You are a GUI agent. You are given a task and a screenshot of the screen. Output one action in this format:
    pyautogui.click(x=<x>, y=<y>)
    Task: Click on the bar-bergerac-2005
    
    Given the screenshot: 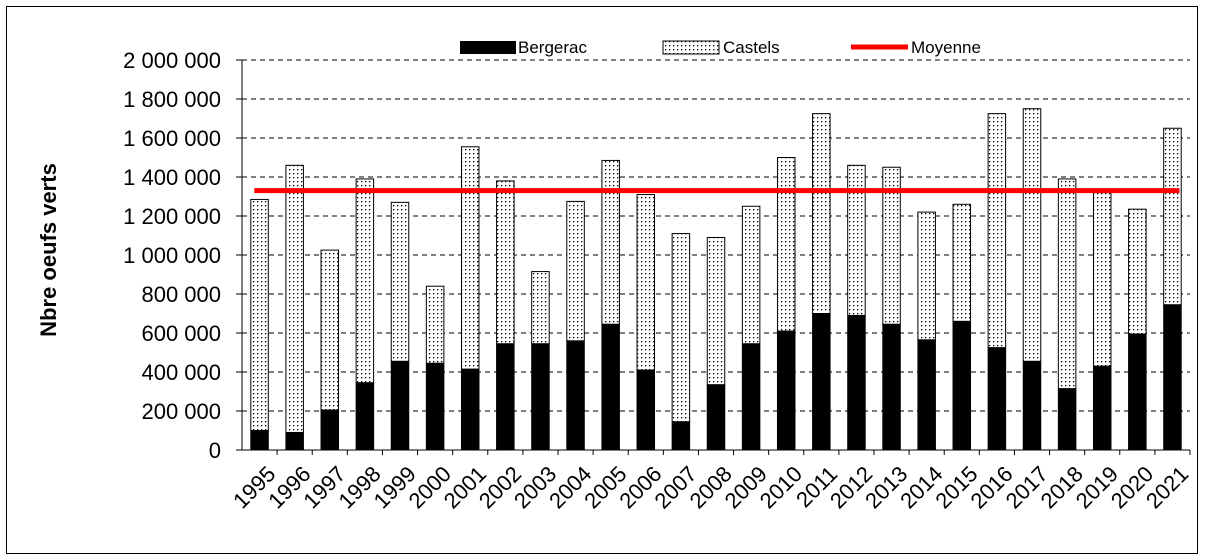 What is the action you would take?
    pyautogui.click(x=610, y=387)
    